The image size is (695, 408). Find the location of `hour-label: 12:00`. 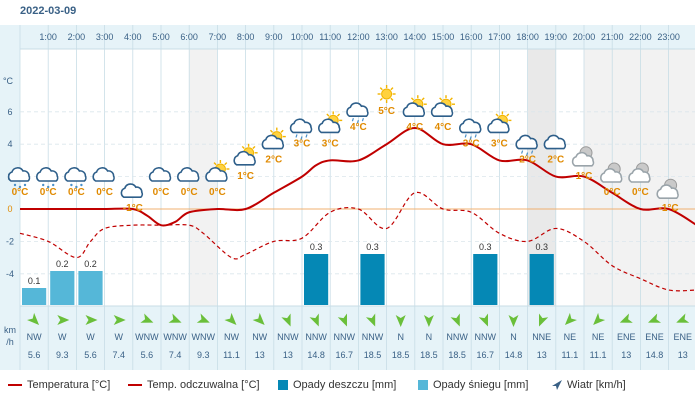

hour-label: 12:00 is located at coordinates (358, 37).